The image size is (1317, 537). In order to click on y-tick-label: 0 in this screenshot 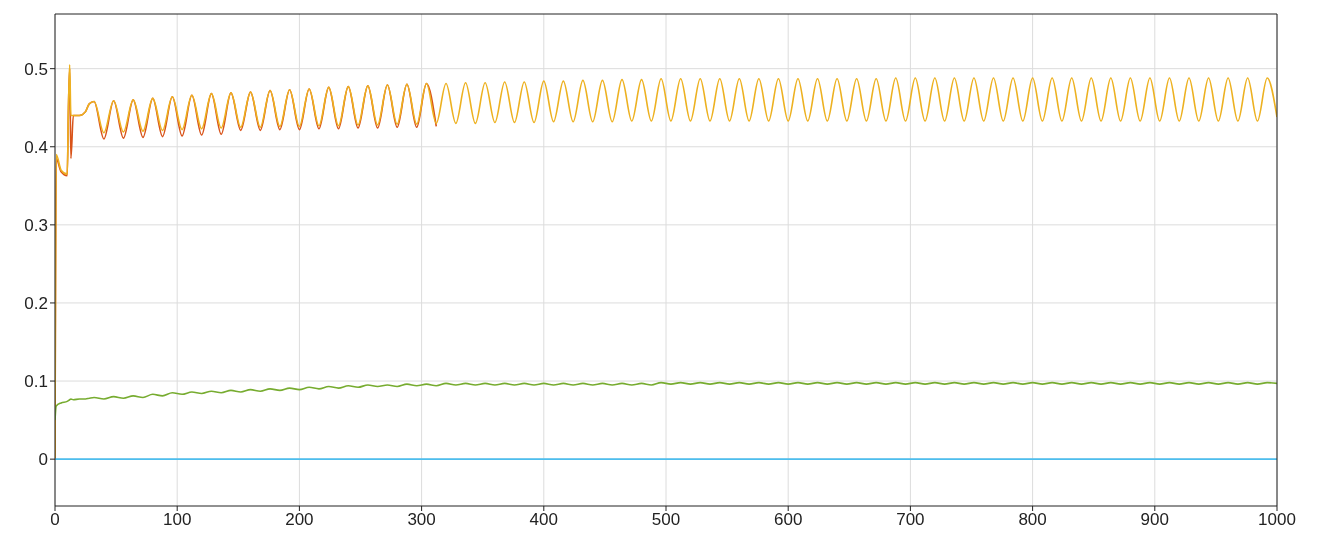, I will do `click(43, 460)`.